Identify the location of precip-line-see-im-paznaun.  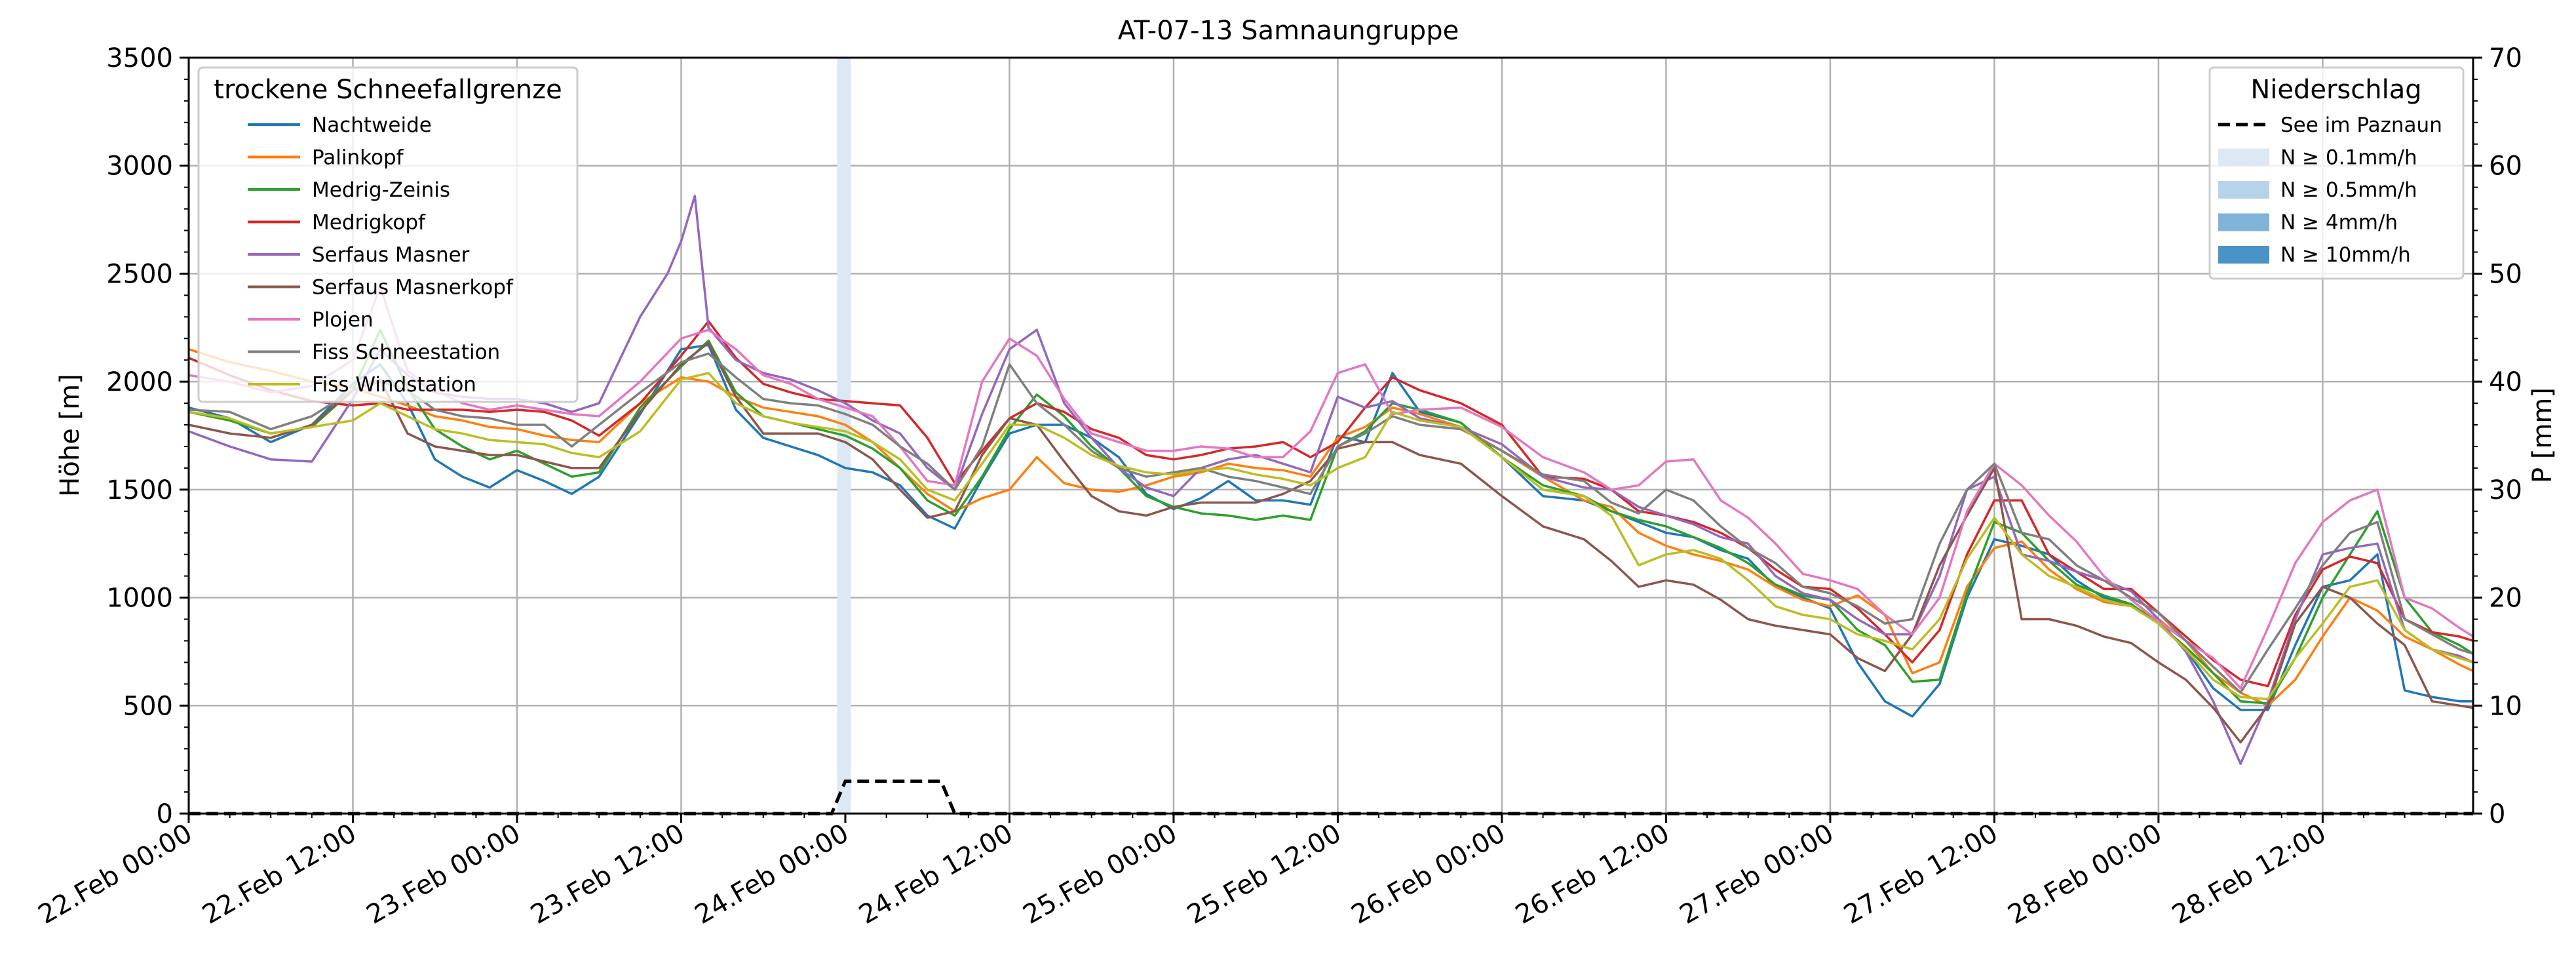
(1331, 798).